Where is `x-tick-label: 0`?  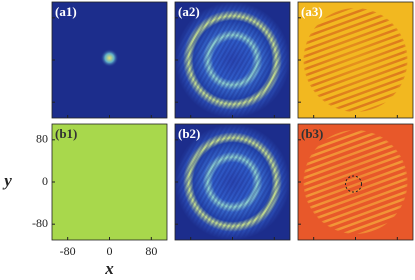
x-tick-label: 0 is located at coordinates (110, 251).